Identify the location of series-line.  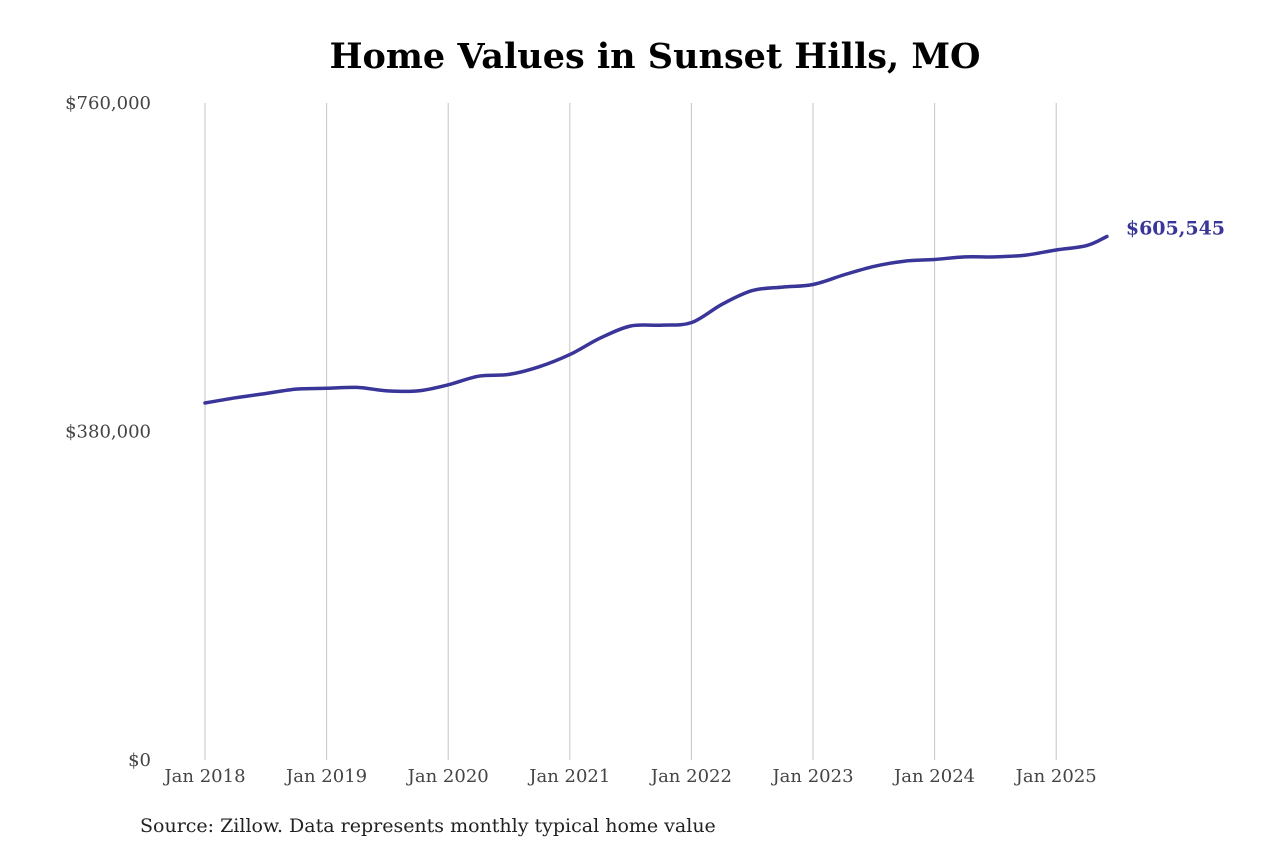
(656, 319).